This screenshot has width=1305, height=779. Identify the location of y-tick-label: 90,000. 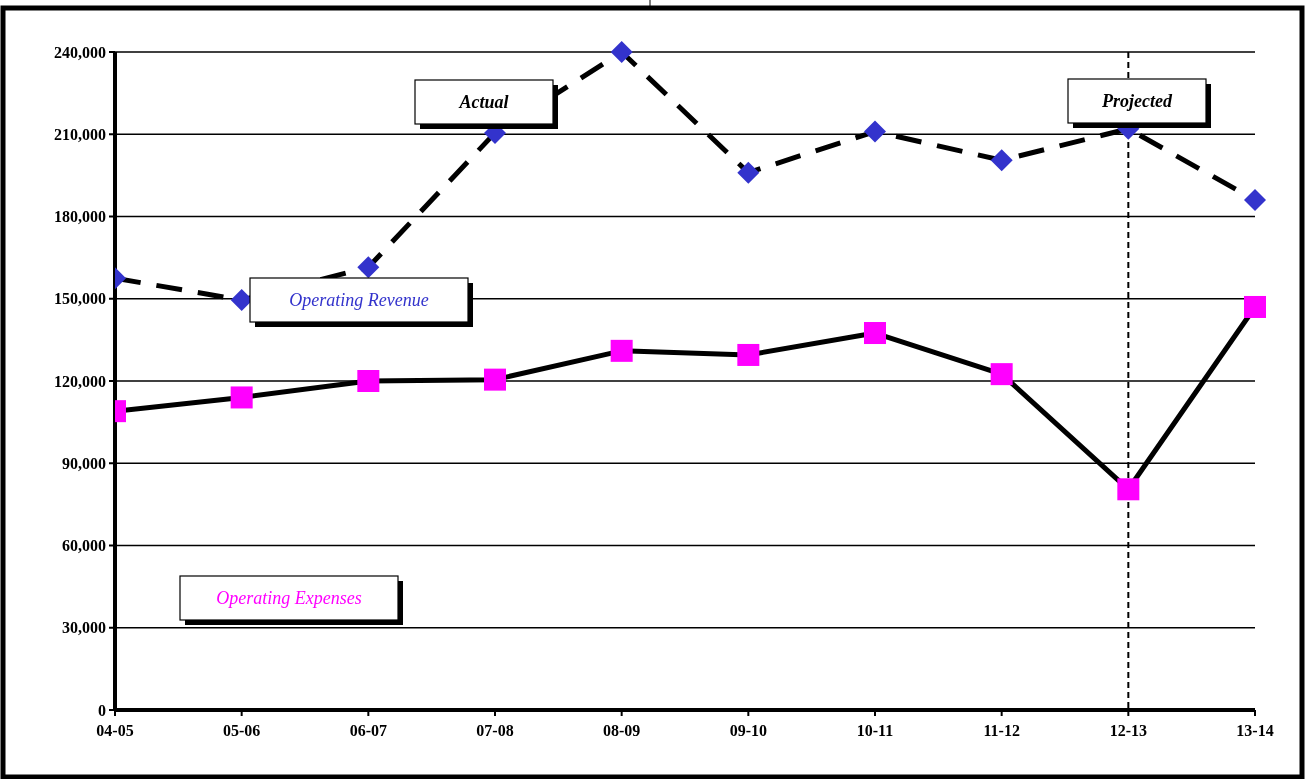
(84, 463).